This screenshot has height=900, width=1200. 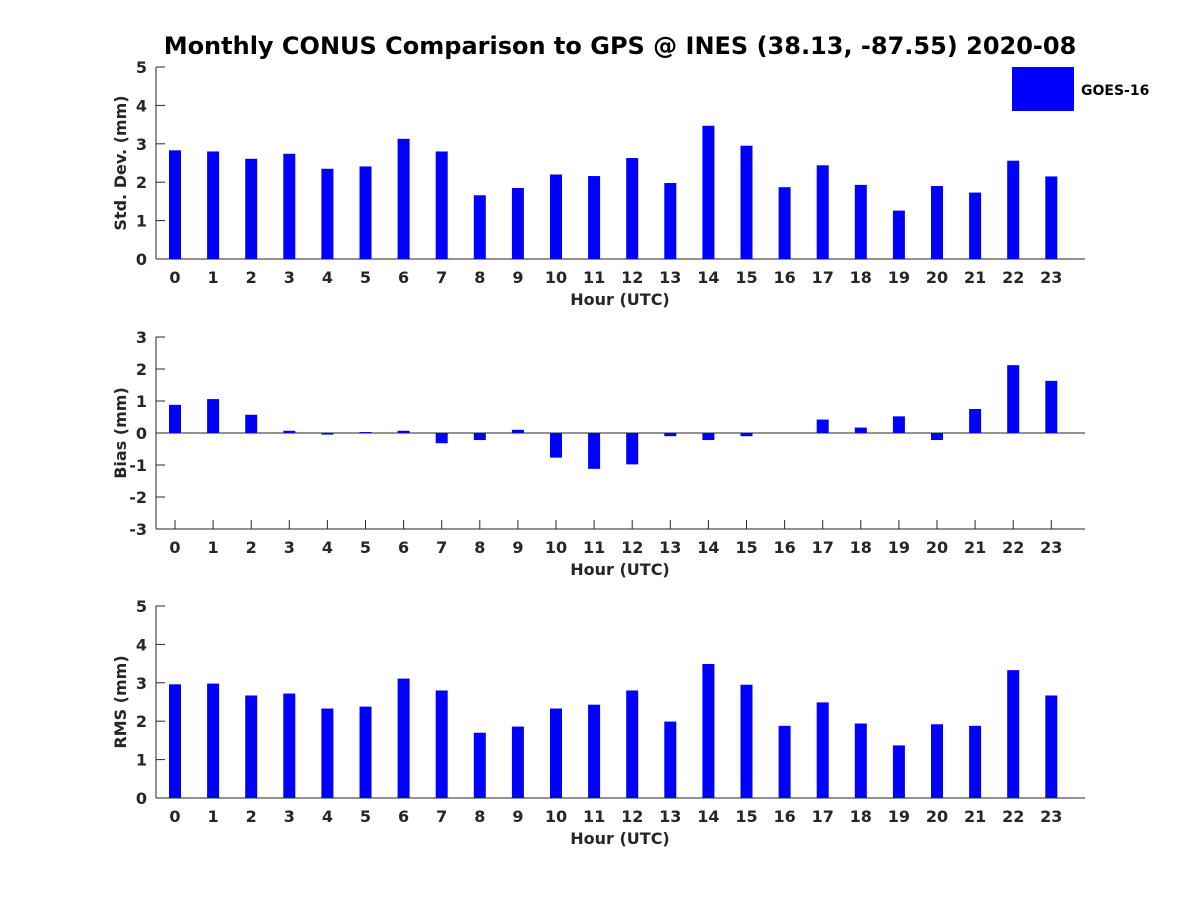 I want to click on x-tick-label: 21, so click(x=975, y=547).